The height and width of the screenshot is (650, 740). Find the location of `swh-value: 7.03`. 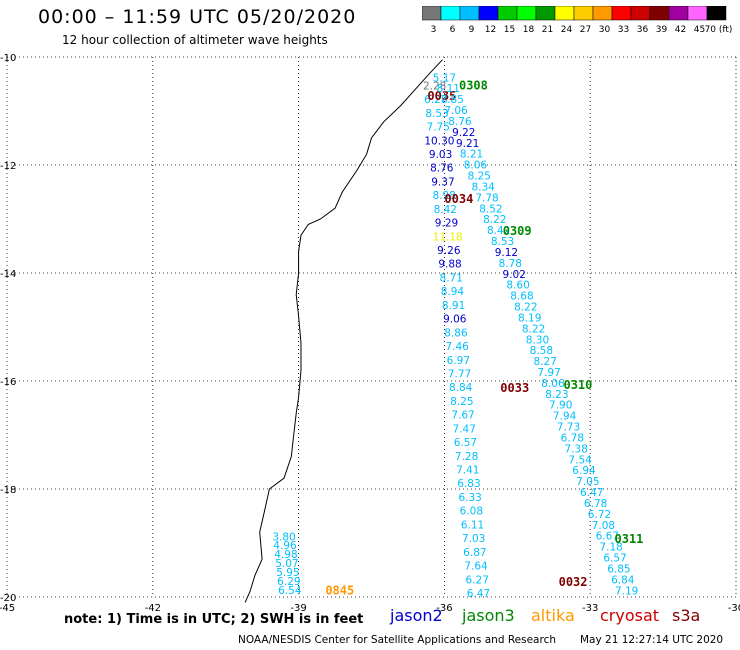

swh-value: 7.03 is located at coordinates (473, 539).